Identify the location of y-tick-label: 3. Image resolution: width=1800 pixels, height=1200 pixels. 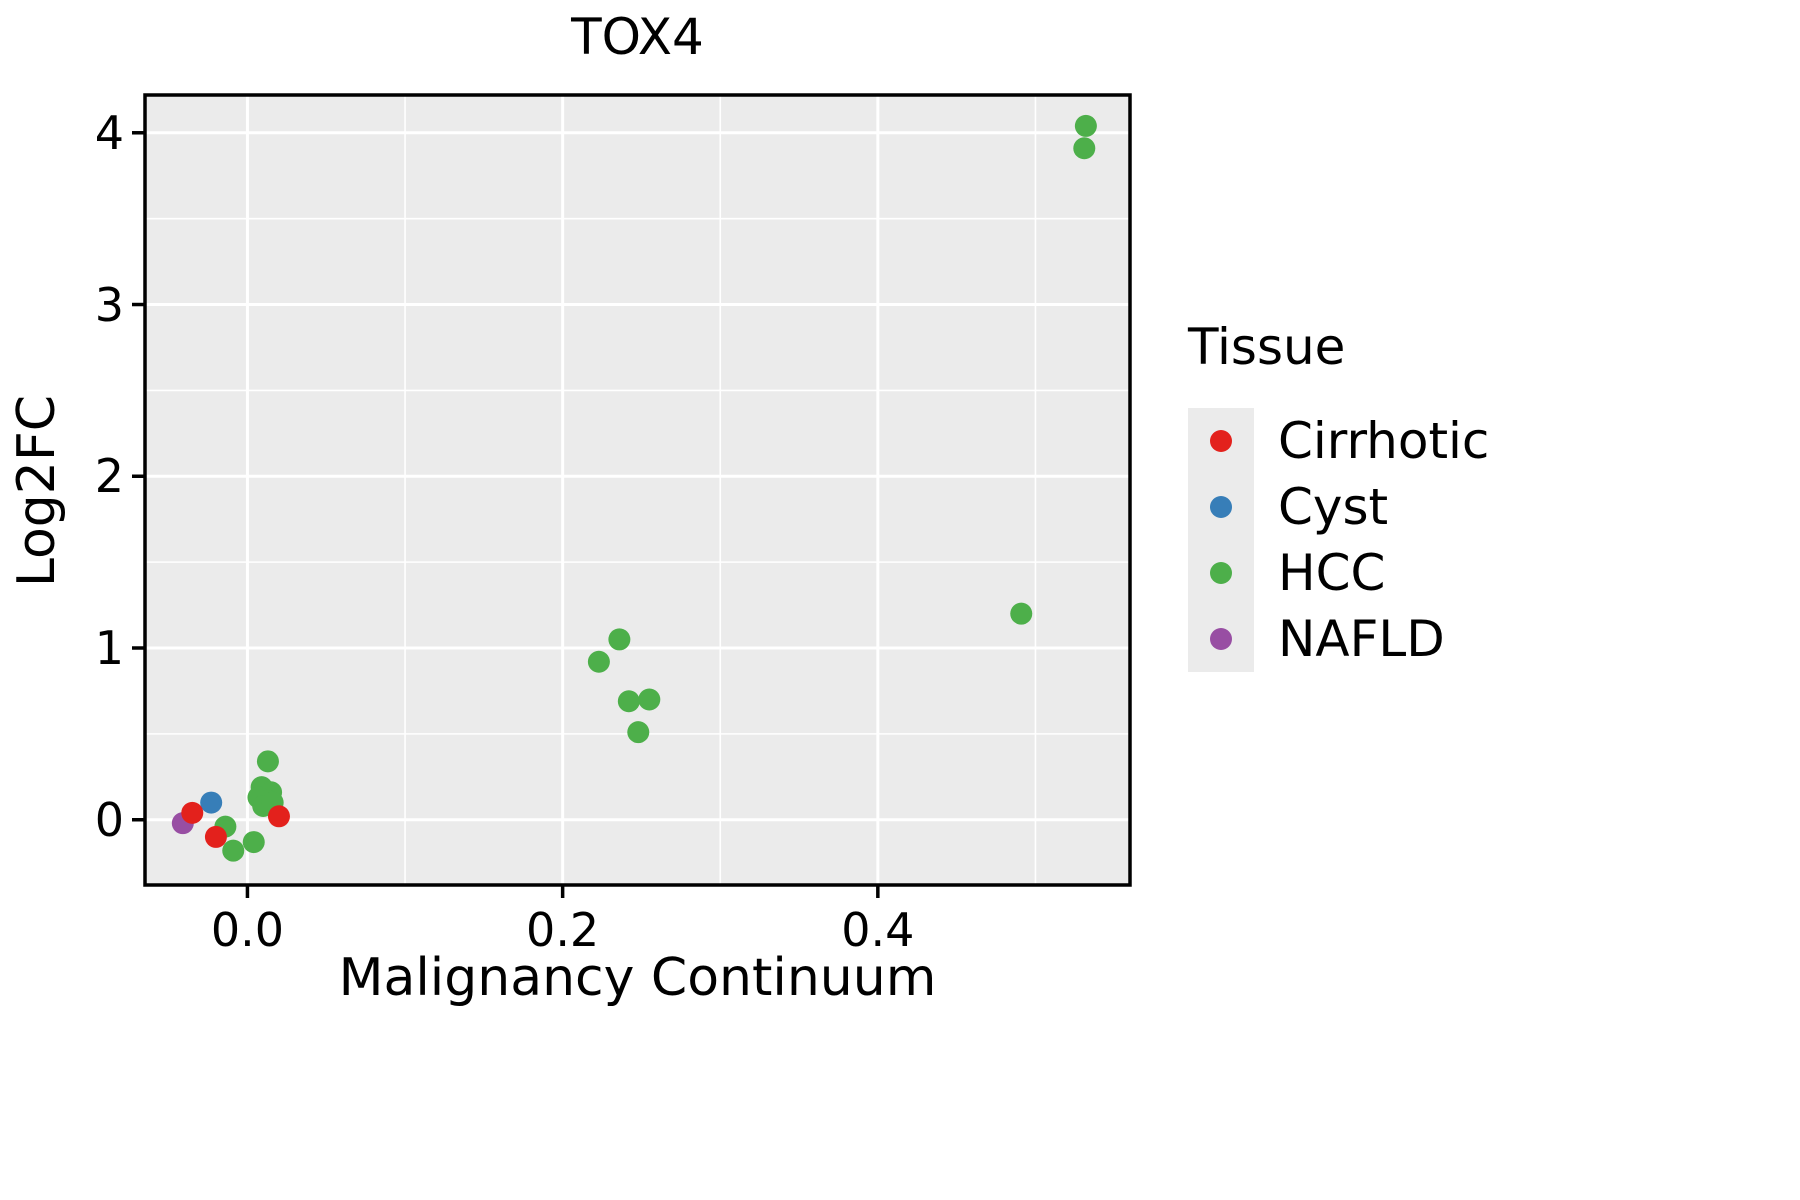
(109, 304).